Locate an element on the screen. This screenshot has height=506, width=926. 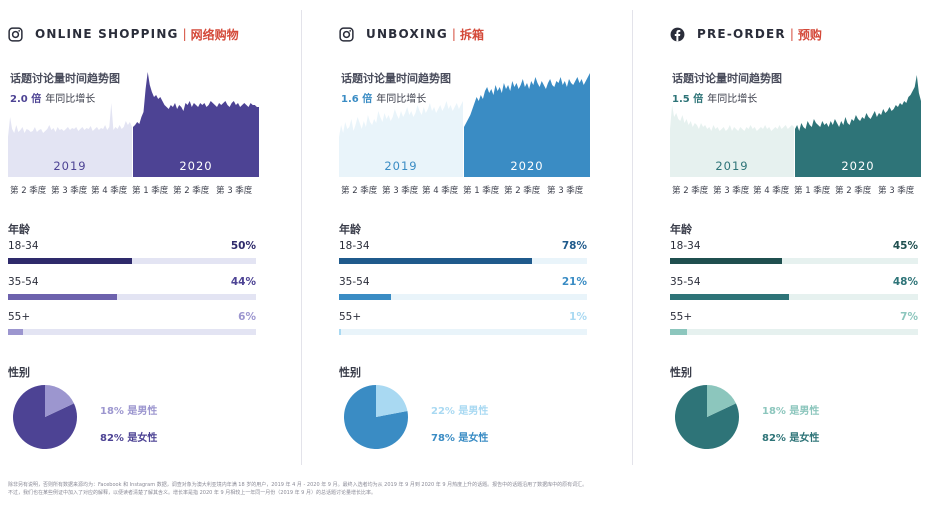
age-percent: 44% is located at coordinates (243, 282).